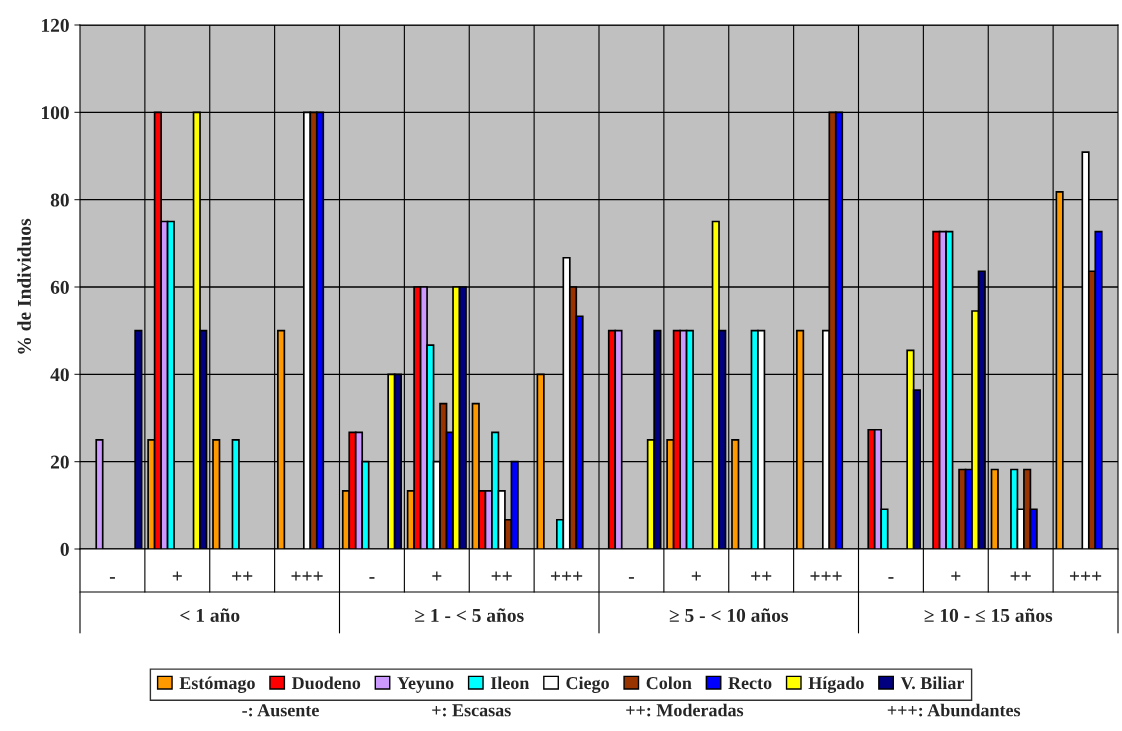 The height and width of the screenshot is (731, 1122). Describe the element at coordinates (988, 615) in the screenshot. I see `text: ≥ 10 - ≤ 15 años` at that location.